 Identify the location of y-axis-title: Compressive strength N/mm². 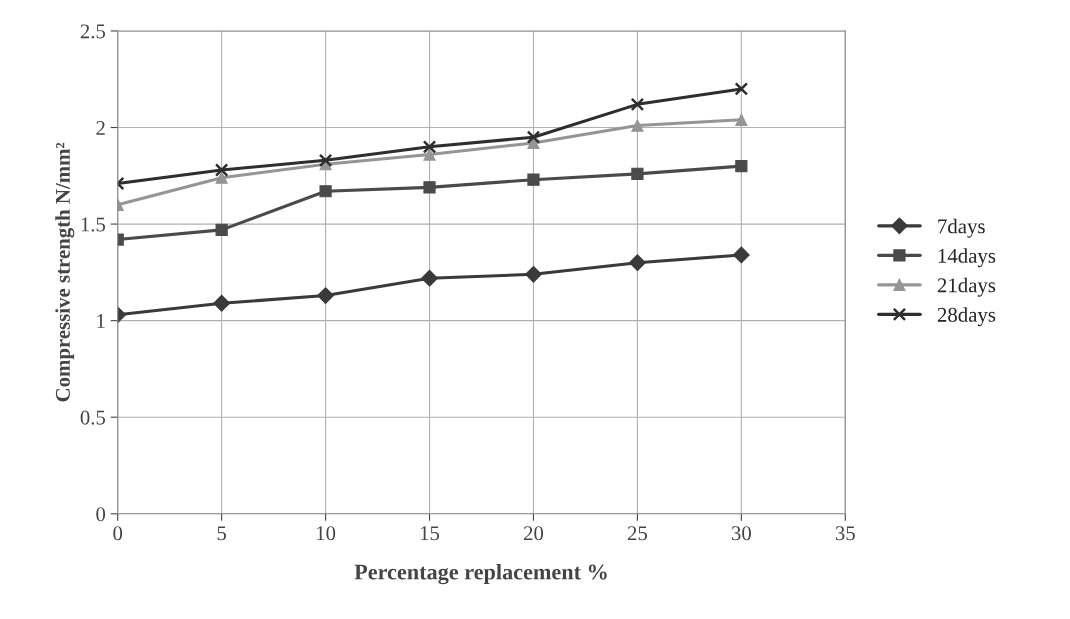
(65, 272).